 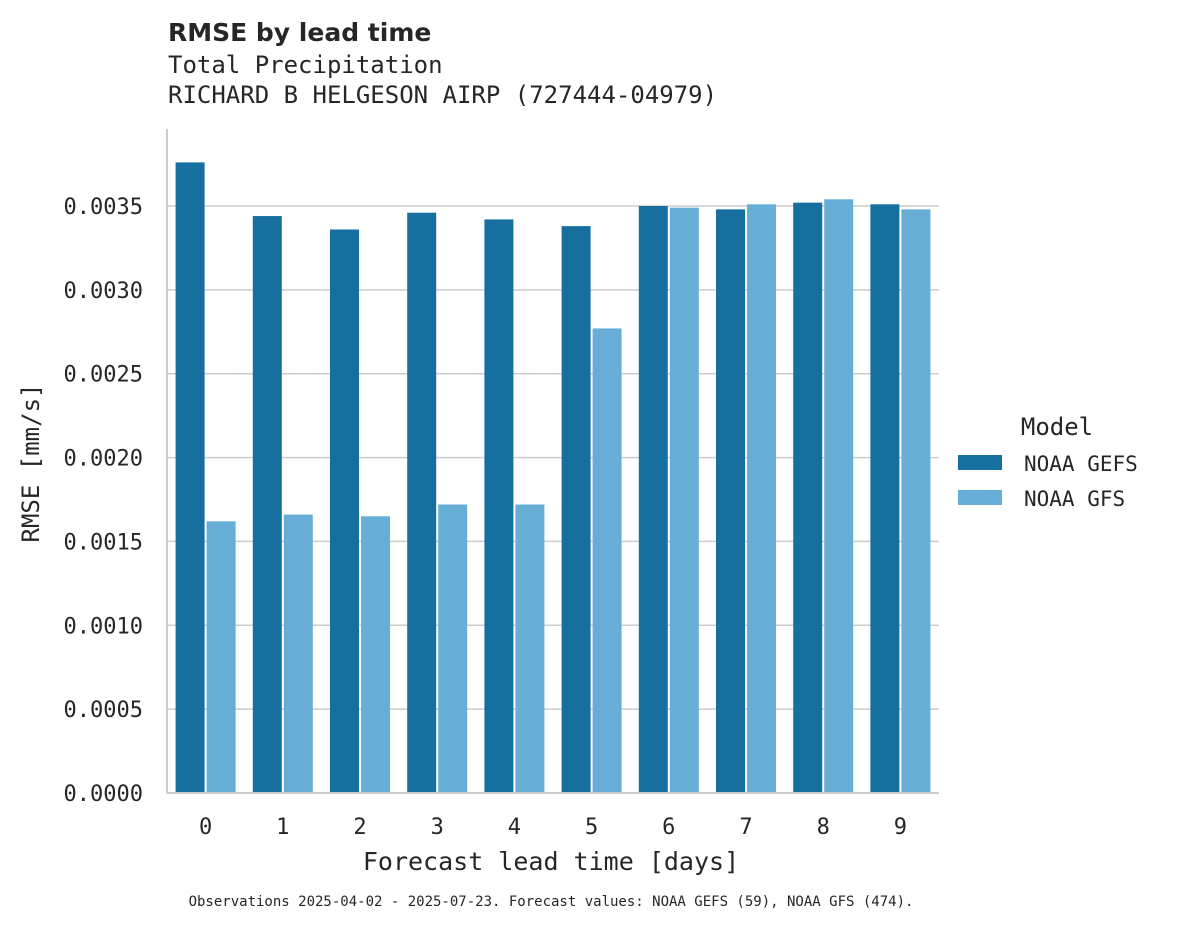 I want to click on x-tick-label: 4, so click(x=514, y=827).